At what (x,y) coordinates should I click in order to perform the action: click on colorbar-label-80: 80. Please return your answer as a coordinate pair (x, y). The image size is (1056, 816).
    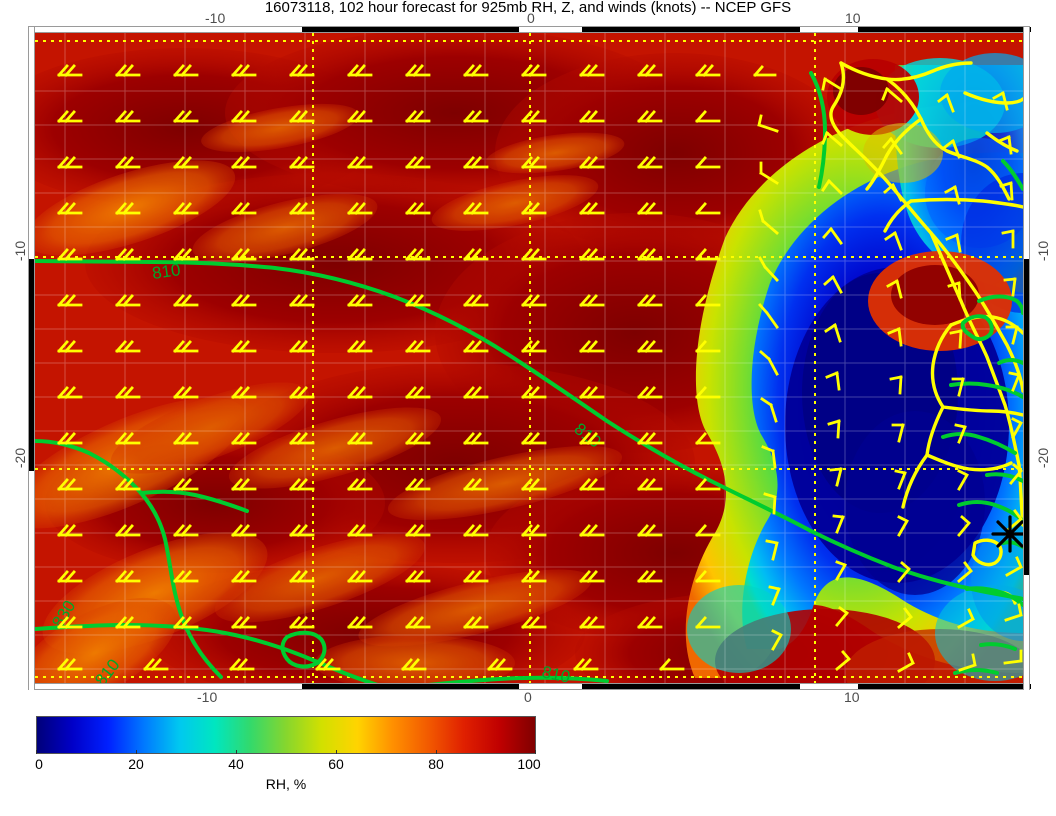
    Looking at the image, I should click on (436, 764).